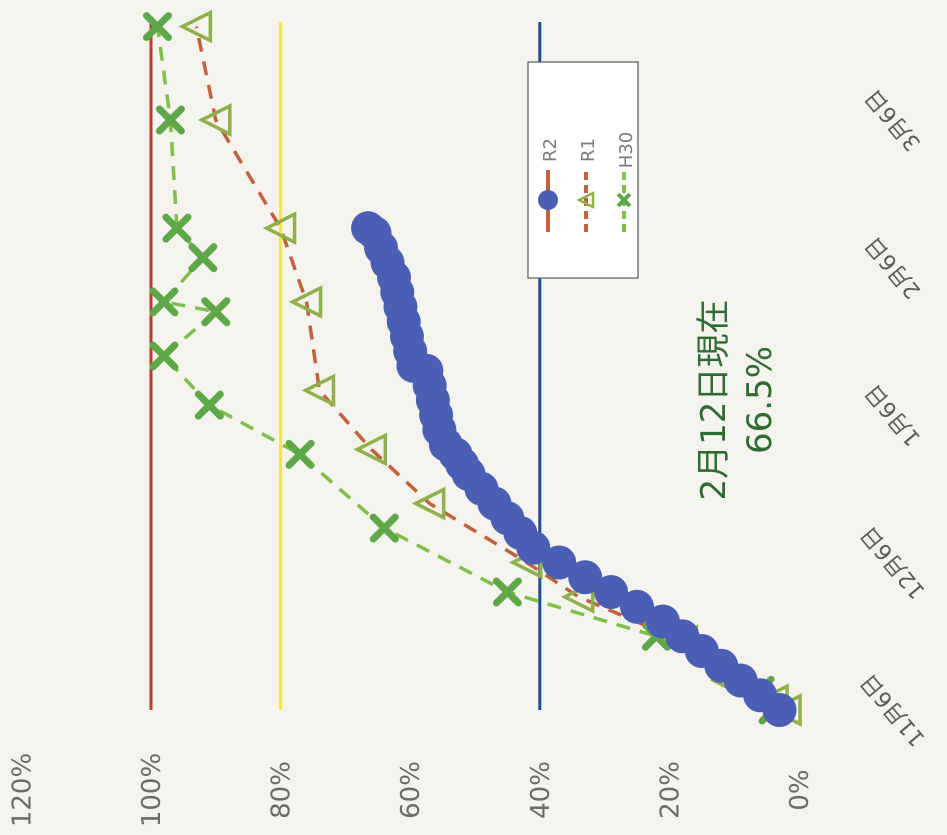  I want to click on legend-box, so click(583, 170).